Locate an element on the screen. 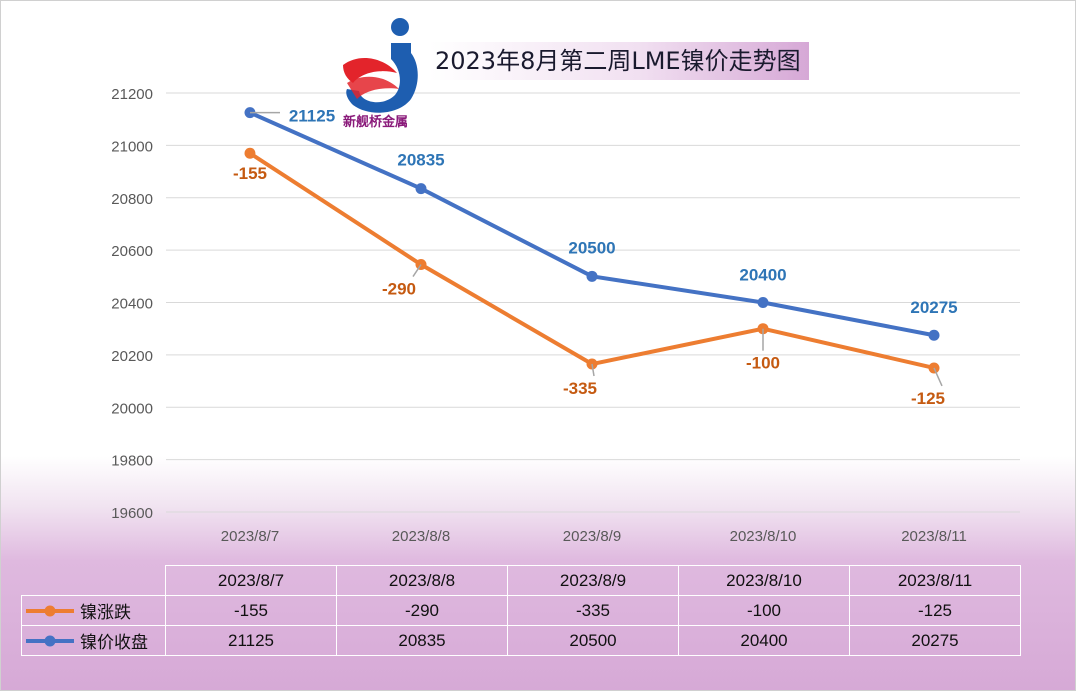 This screenshot has height=691, width=1076. y-tick-label: 19800 is located at coordinates (132, 461).